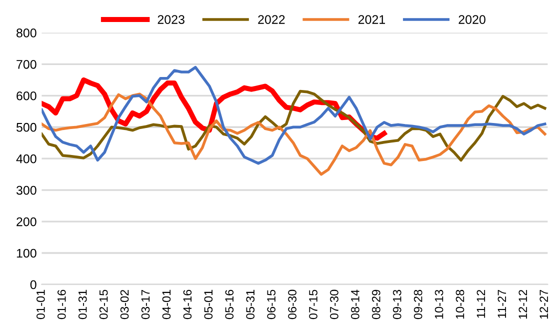 The image size is (556, 327). I want to click on x-tick-label: 09-28, so click(418, 305).